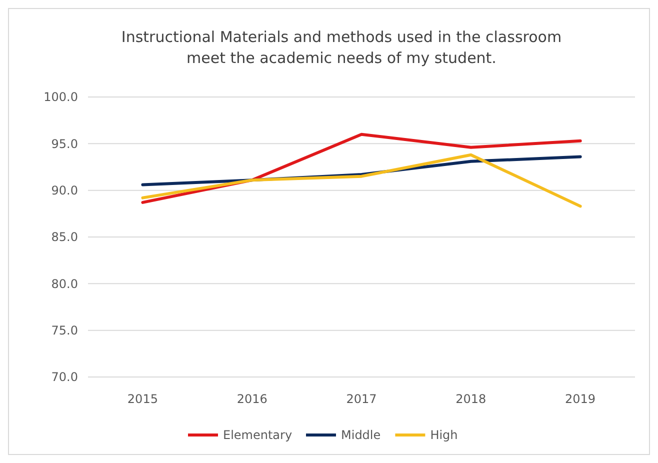  I want to click on y-tick-label: 95.0, so click(64, 143).